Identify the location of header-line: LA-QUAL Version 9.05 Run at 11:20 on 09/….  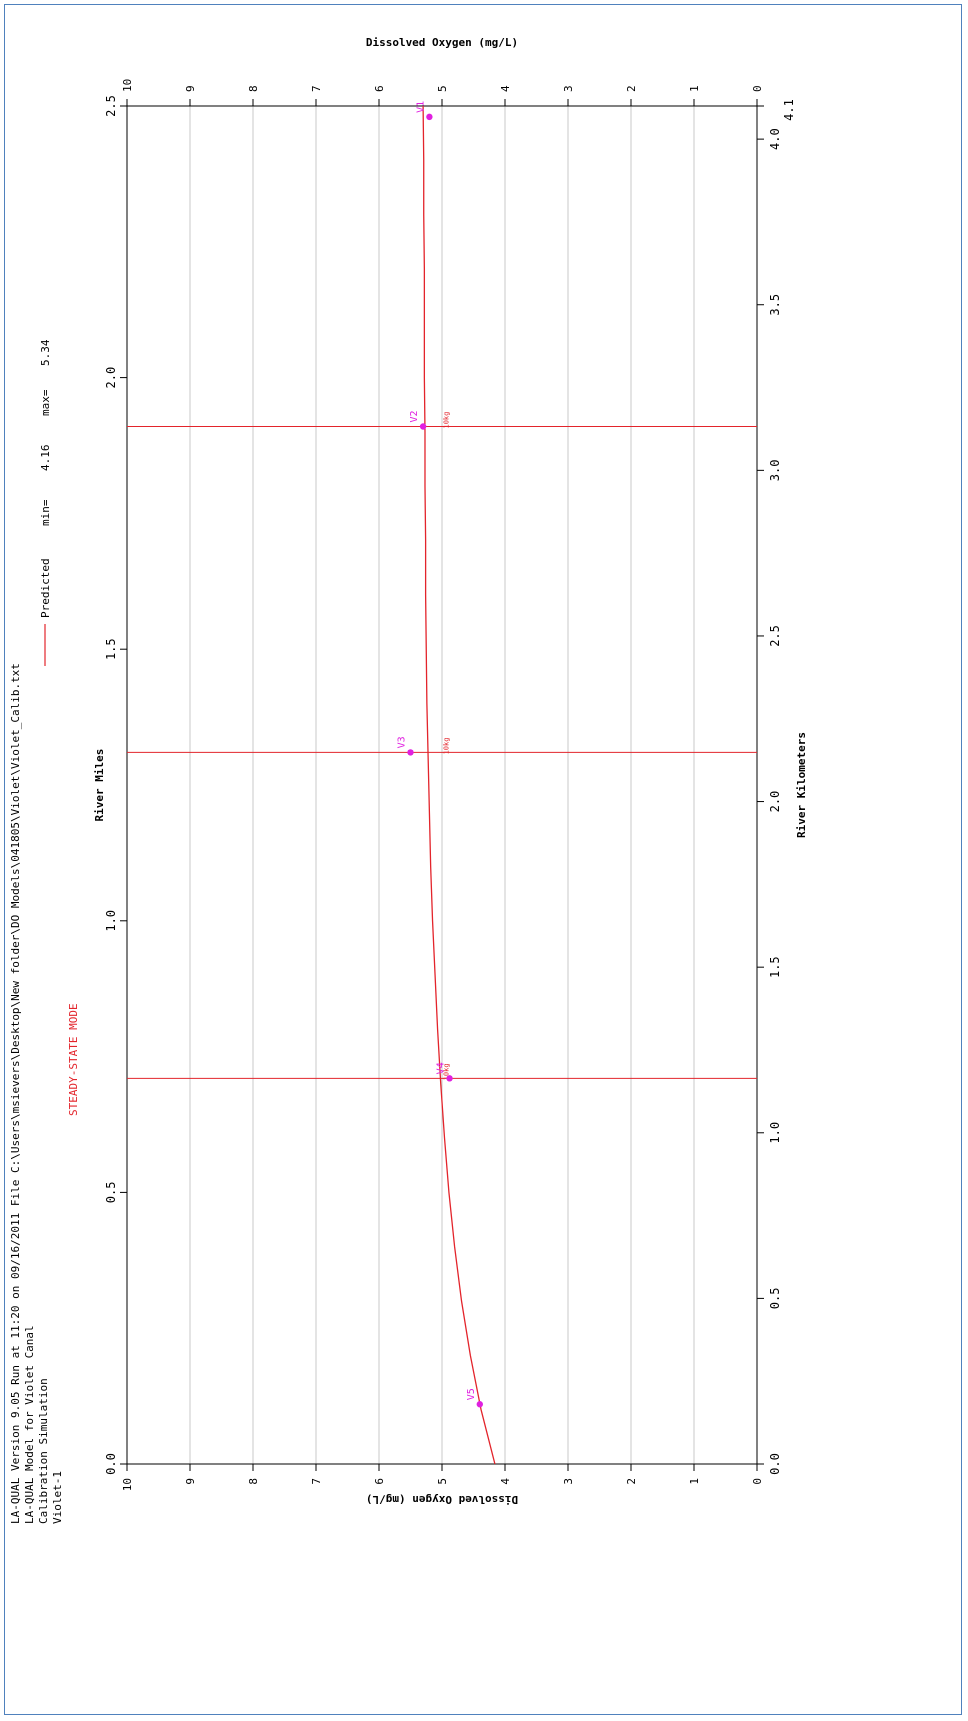
(15, 1093).